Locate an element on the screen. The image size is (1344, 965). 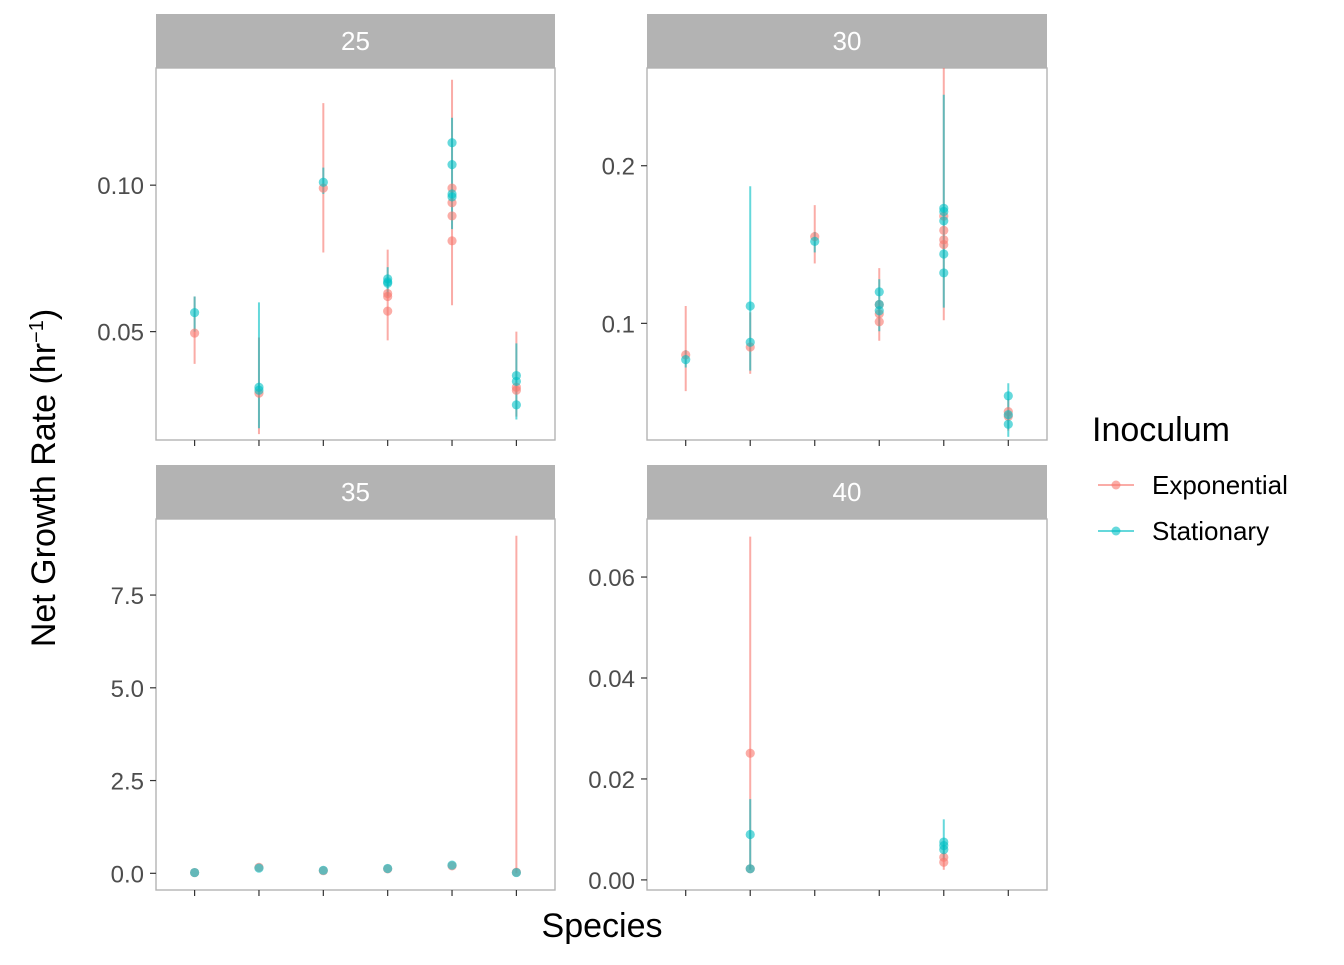
y-axis-title-main: Net Growth Rate (hr is located at coordinates (44, 495).